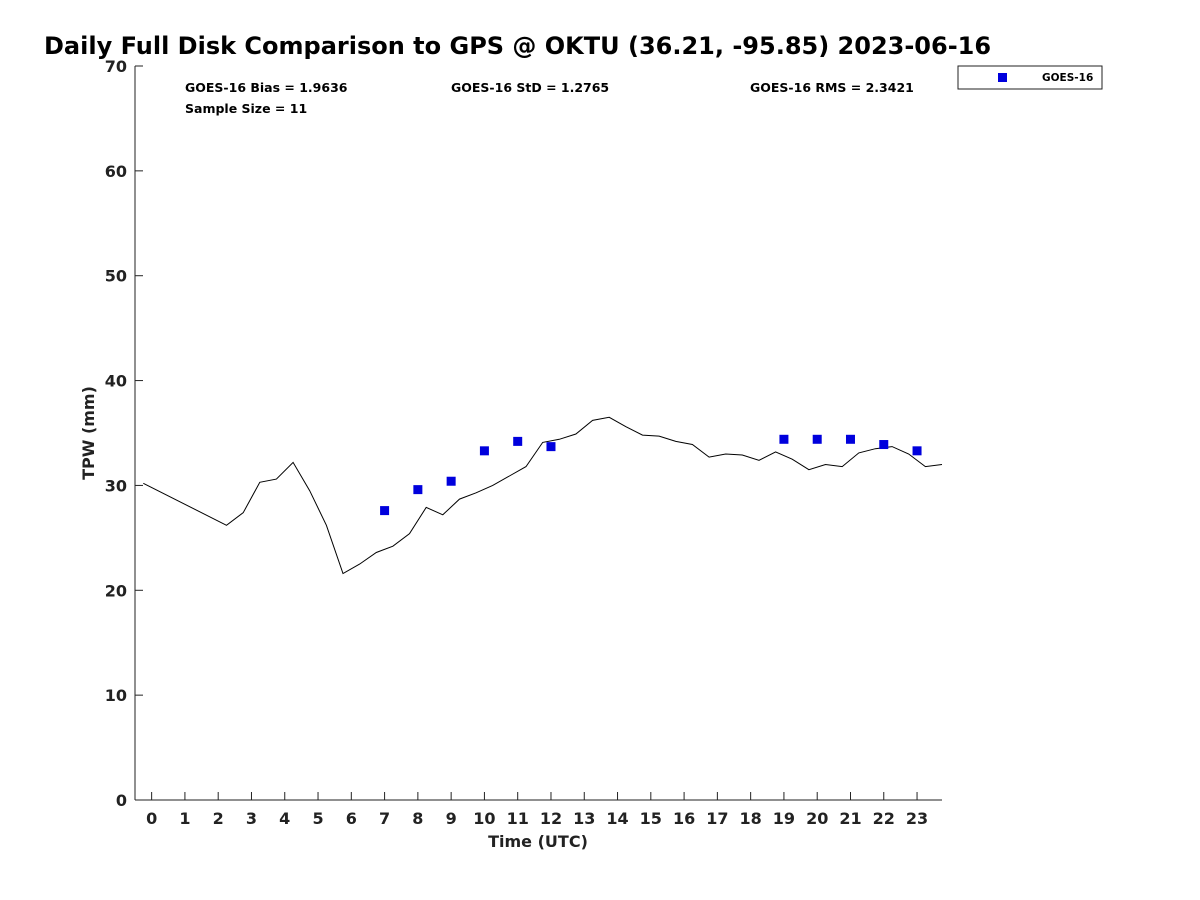 Image resolution: width=1200 pixels, height=900 pixels. I want to click on x-tick-label: 23, so click(917, 818).